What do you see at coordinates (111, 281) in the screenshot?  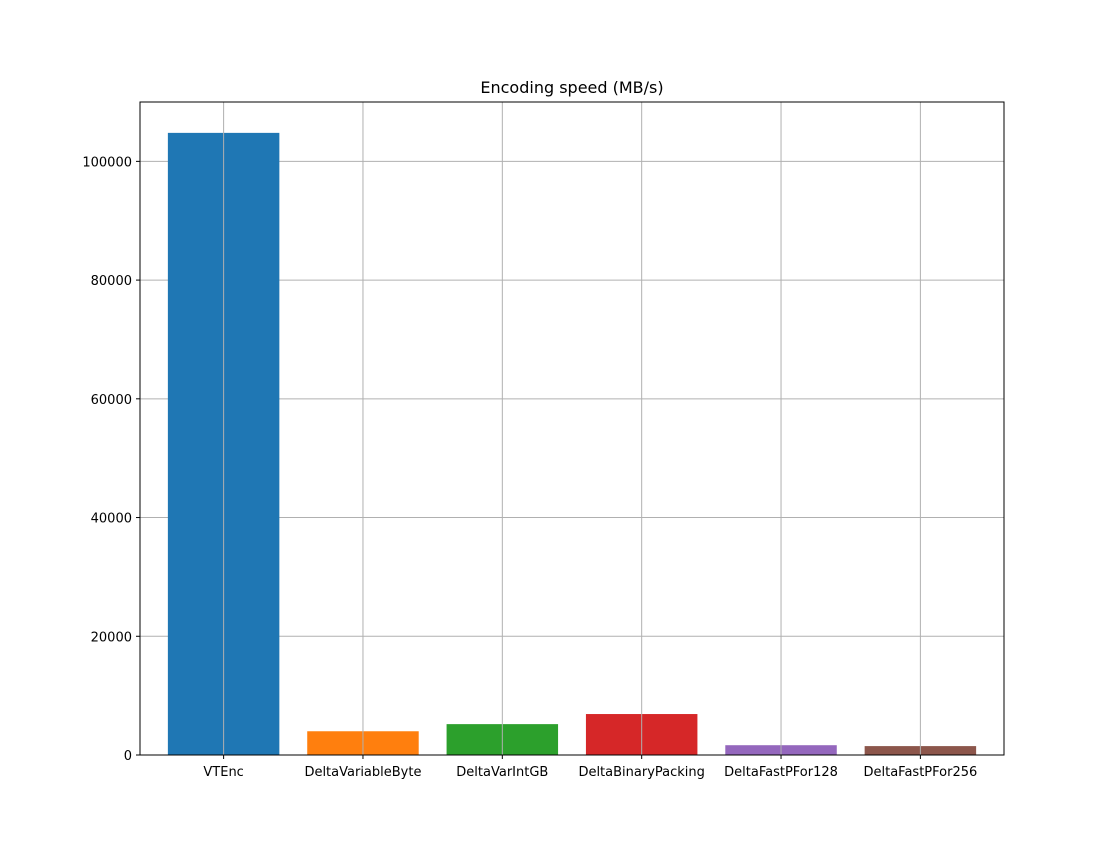 I see `y-tick-label: 80000` at bounding box center [111, 281].